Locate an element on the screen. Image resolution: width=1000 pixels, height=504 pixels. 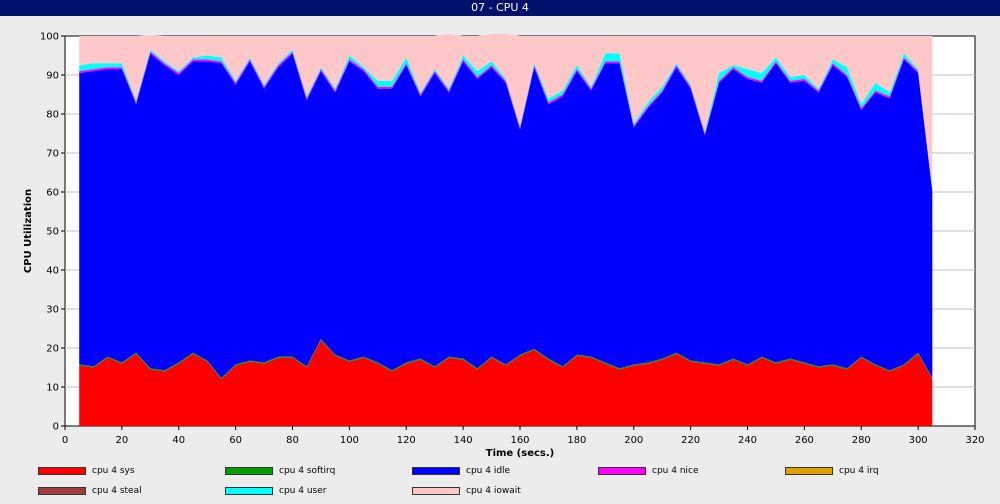
x-tick-label: 100 is located at coordinates (349, 440).